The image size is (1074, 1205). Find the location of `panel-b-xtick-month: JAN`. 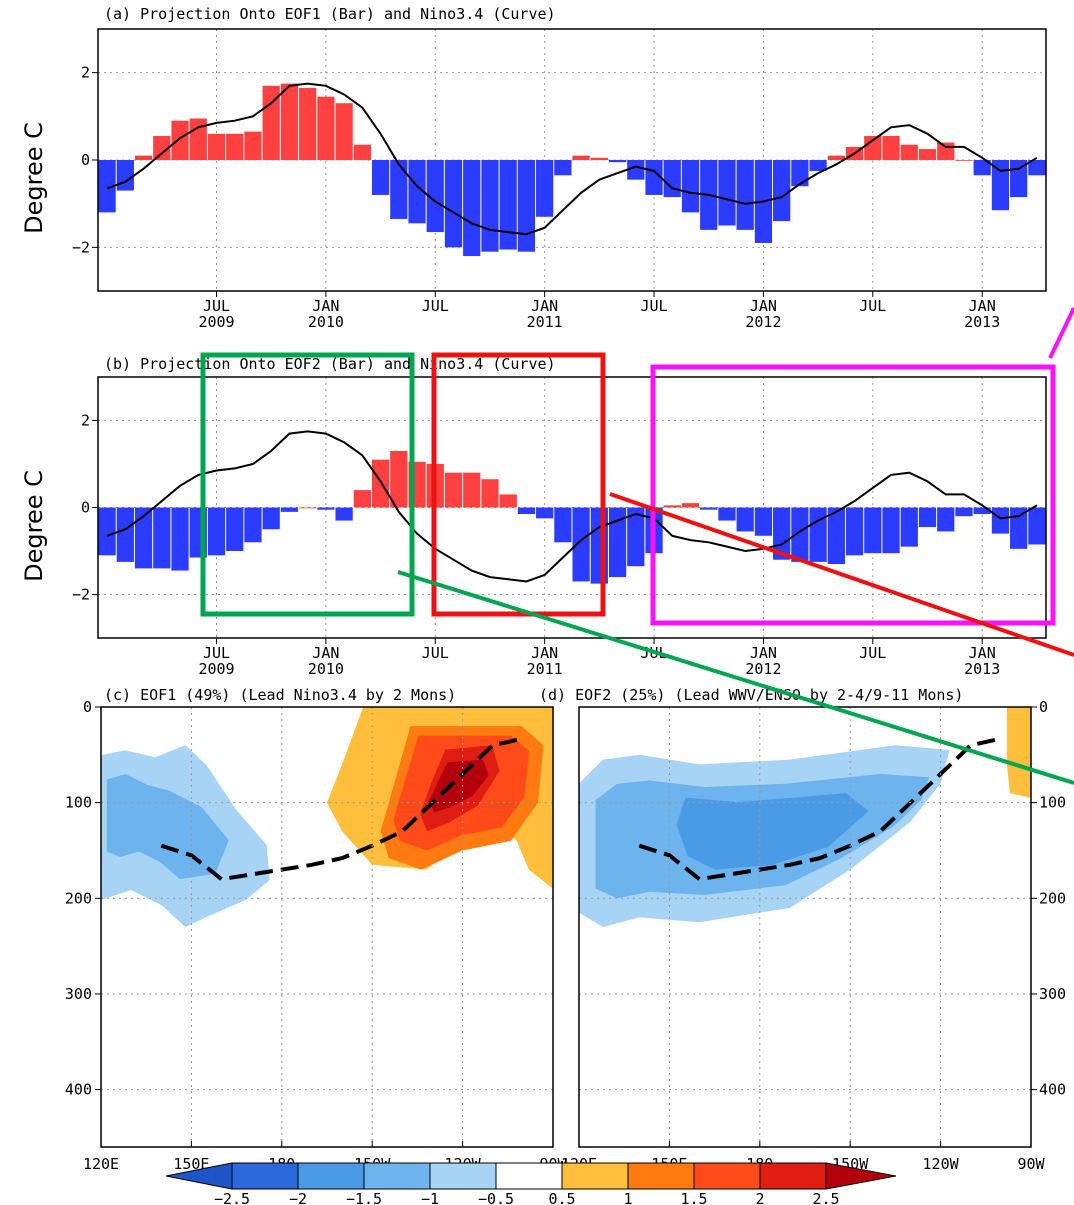

panel-b-xtick-month: JAN is located at coordinates (544, 653).